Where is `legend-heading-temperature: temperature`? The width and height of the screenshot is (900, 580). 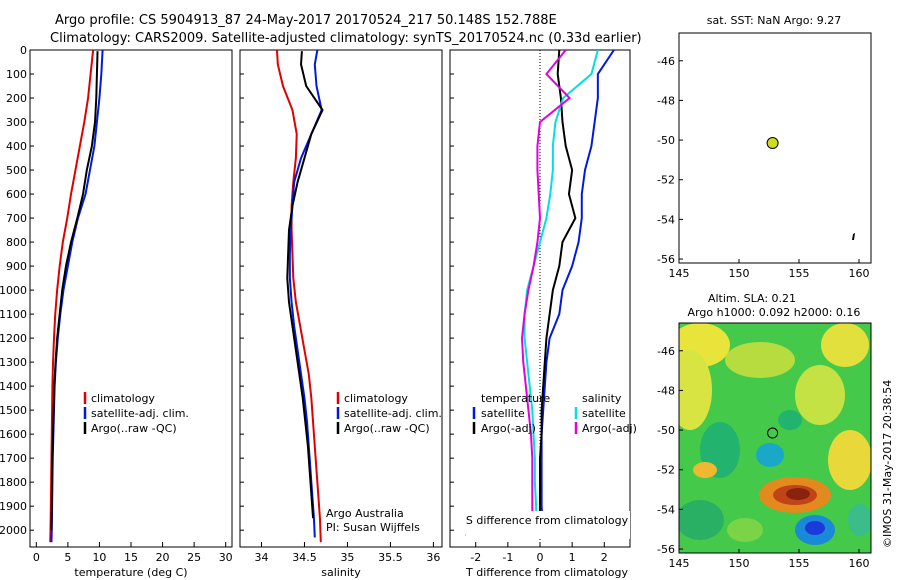
legend-heading-temperature: temperature is located at coordinates (515, 398).